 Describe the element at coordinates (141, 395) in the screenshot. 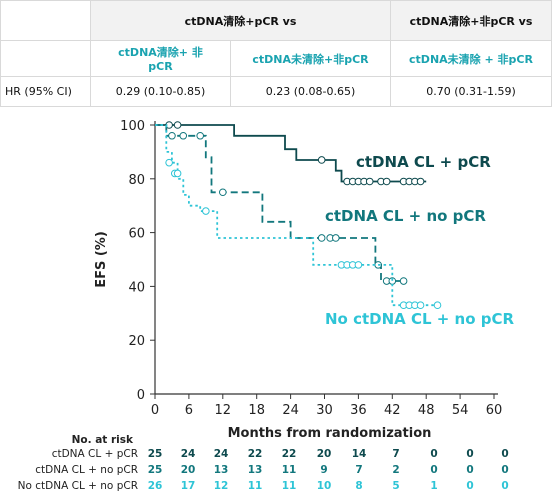

I see `y-tick-label: 0` at that location.